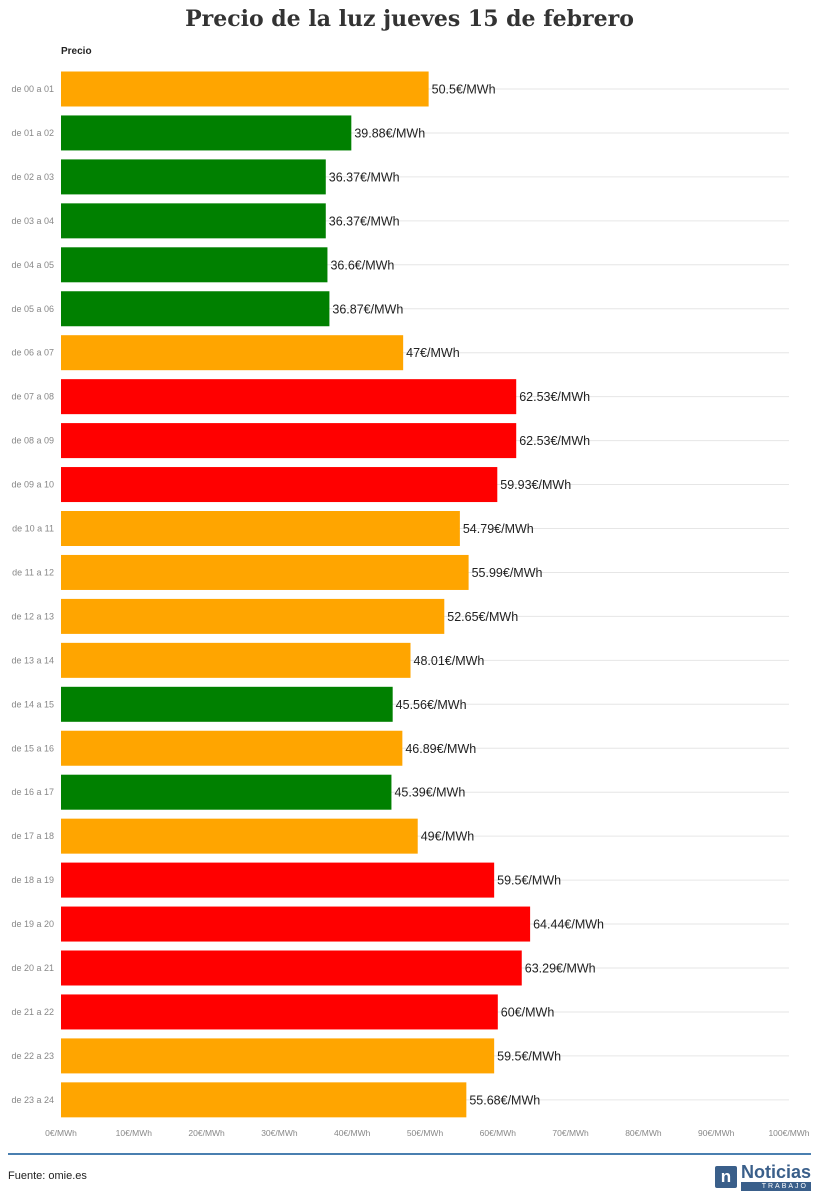 The height and width of the screenshot is (1200, 819). Describe the element at coordinates (449, 661) in the screenshot. I see `value-label: 48.01€/MWh` at that location.